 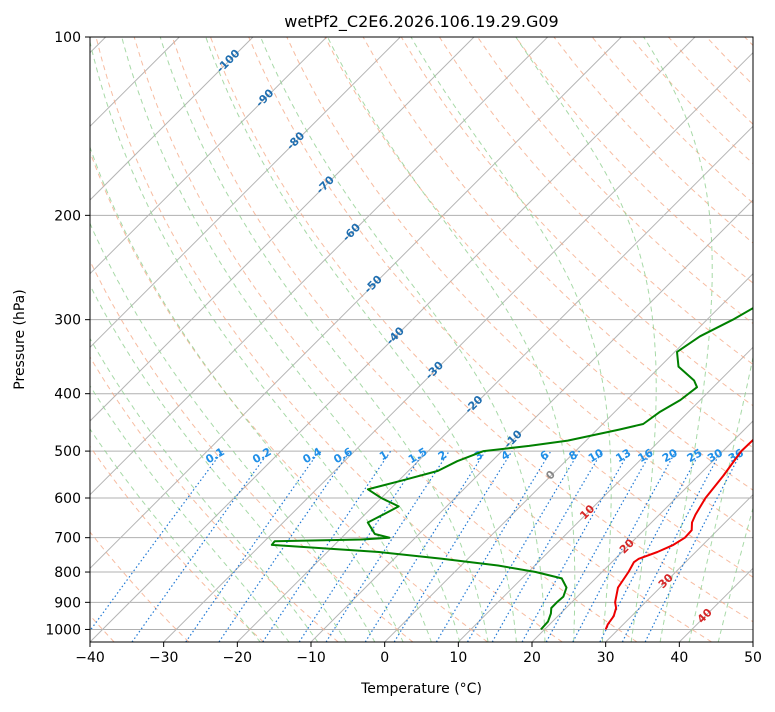 What do you see at coordinates (67, 321) in the screenshot?
I see `y-tick-label: 300` at bounding box center [67, 321].